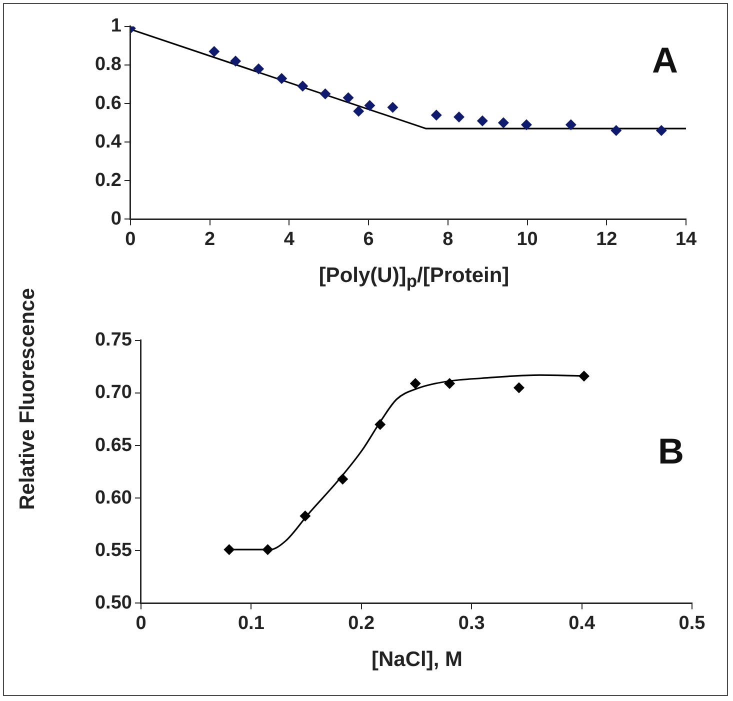 The height and width of the screenshot is (701, 733). What do you see at coordinates (108, 65) in the screenshot?
I see `y-tick-label: 0.8` at bounding box center [108, 65].